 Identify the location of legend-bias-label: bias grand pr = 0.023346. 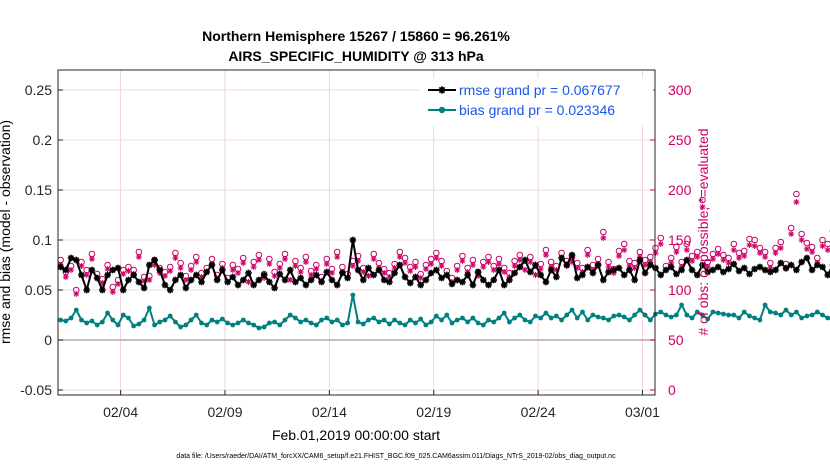
(537, 110).